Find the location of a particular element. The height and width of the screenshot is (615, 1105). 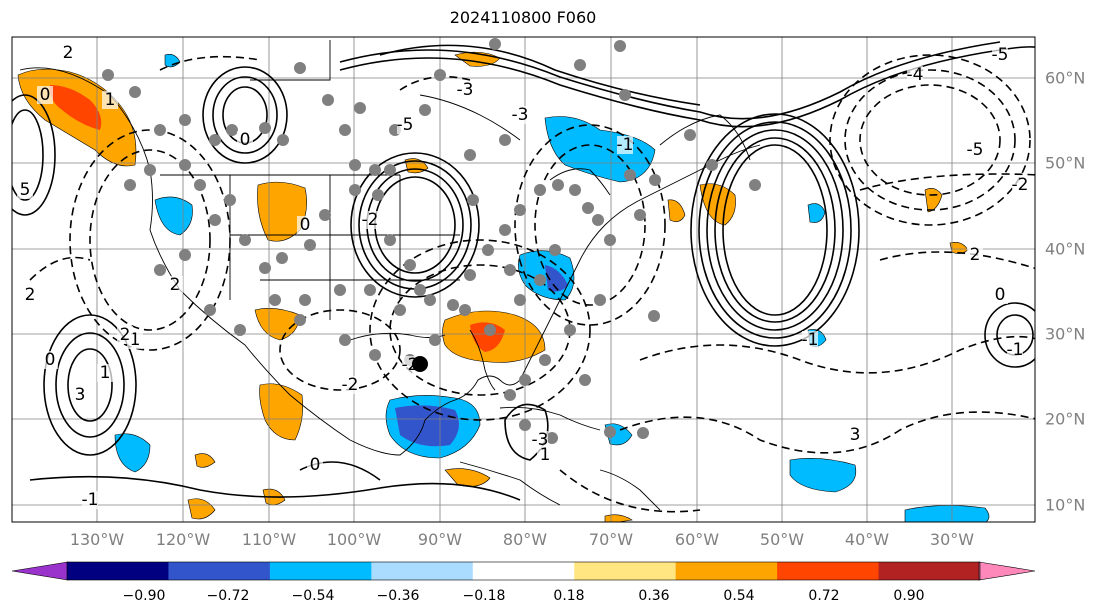

longitude-label: 70°W is located at coordinates (611, 539).